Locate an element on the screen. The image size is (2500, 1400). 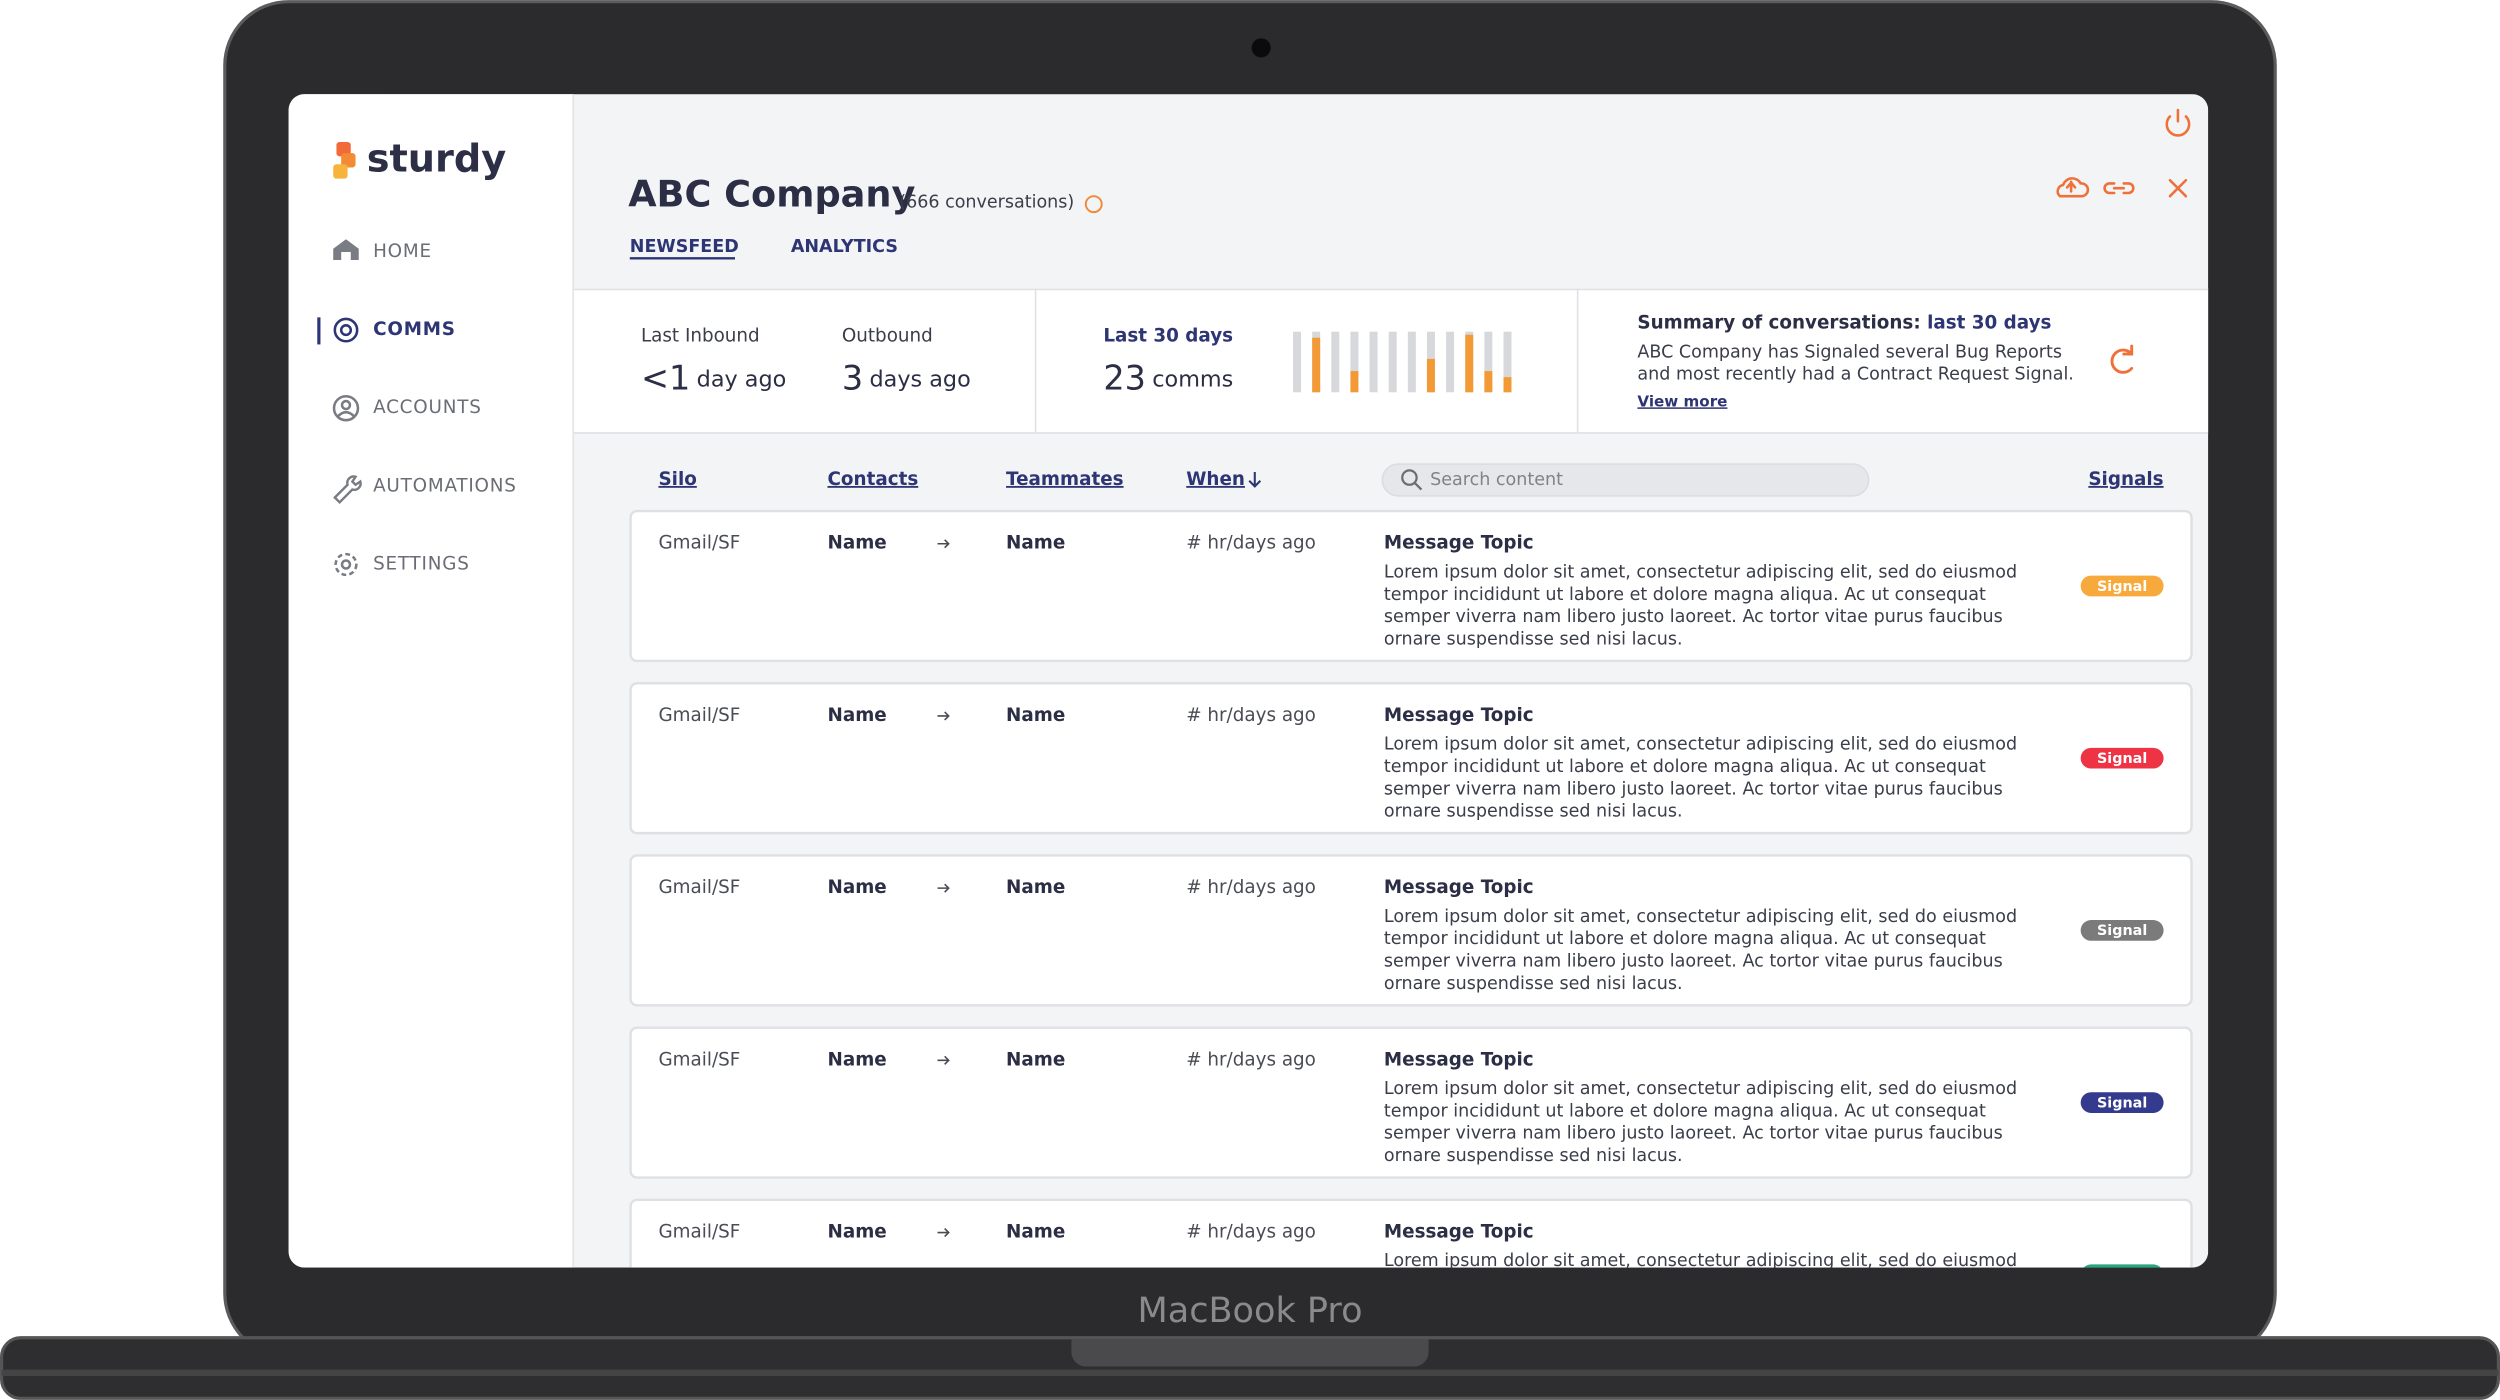
stat-label: Last 30 days is located at coordinates (1168, 335).